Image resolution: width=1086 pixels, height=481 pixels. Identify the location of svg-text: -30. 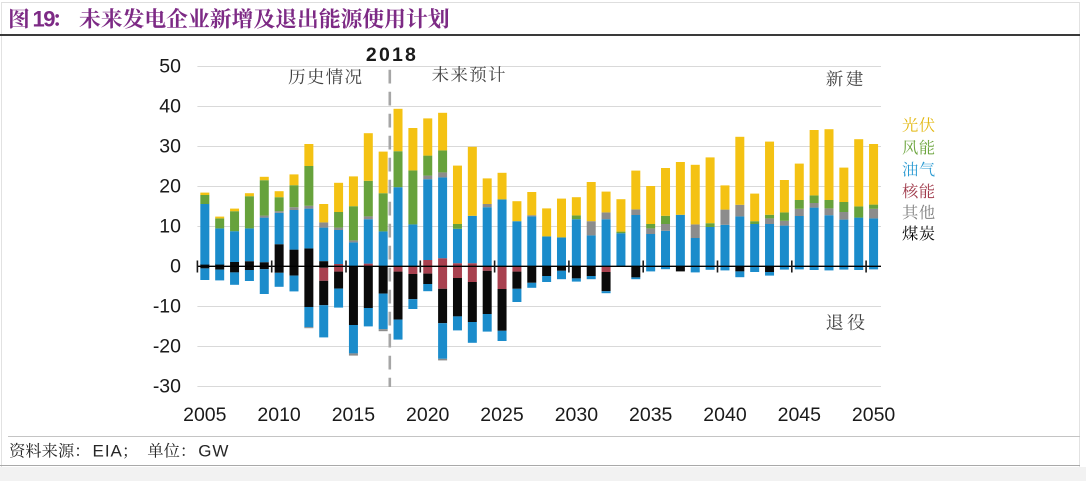
(167, 387).